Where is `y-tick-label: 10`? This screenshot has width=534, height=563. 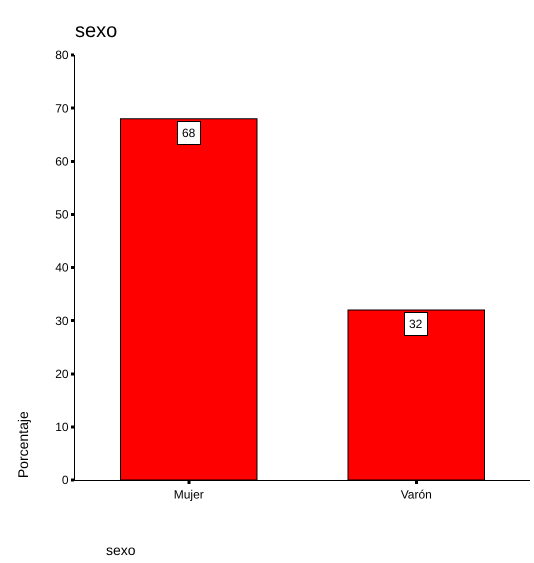 y-tick-label: 10 is located at coordinates (62, 427).